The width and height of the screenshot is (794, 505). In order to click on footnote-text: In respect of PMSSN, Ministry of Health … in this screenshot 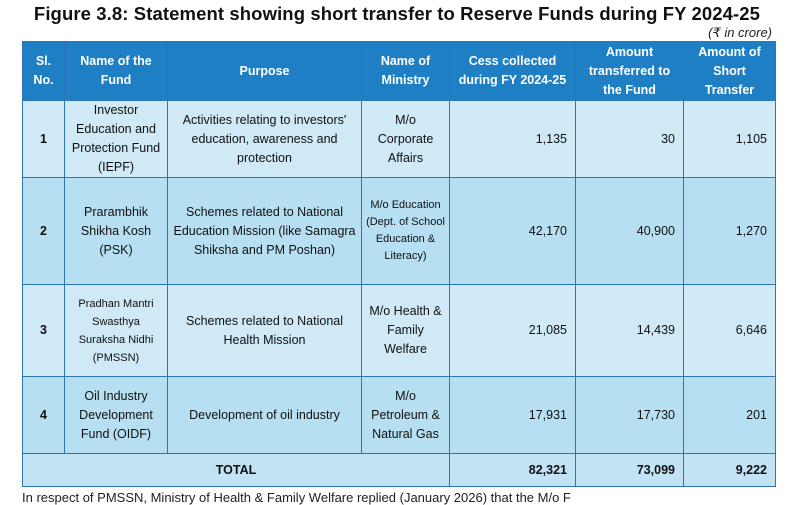, I will do `click(296, 497)`.